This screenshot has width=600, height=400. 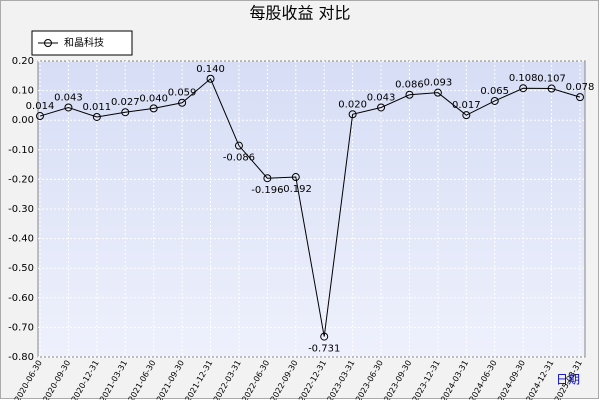 I want to click on y-tick-label: -0.10, so click(x=21, y=150).